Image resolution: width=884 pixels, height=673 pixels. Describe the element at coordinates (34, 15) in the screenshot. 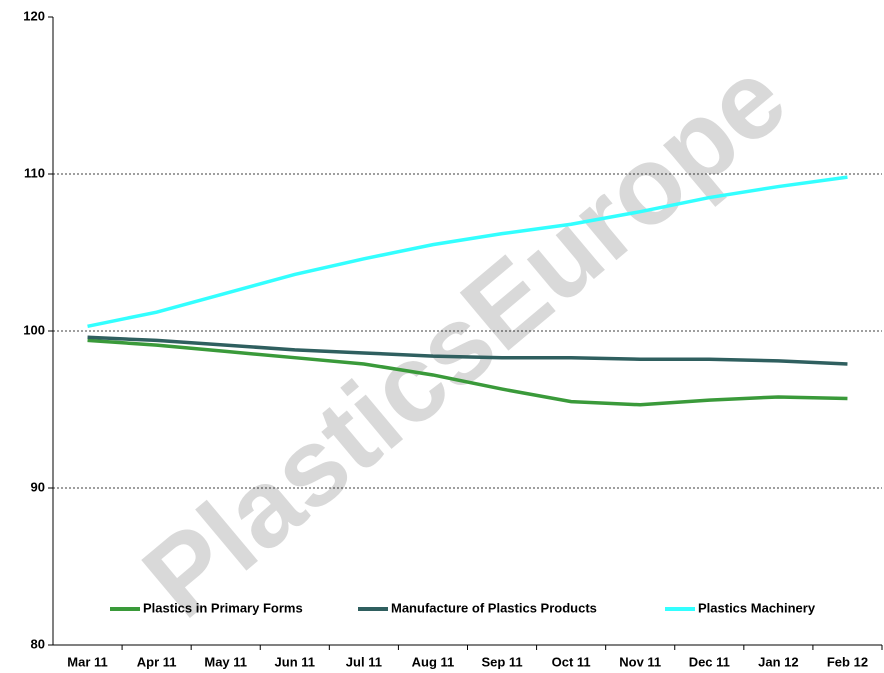

I see `y-tick-label: 120` at that location.